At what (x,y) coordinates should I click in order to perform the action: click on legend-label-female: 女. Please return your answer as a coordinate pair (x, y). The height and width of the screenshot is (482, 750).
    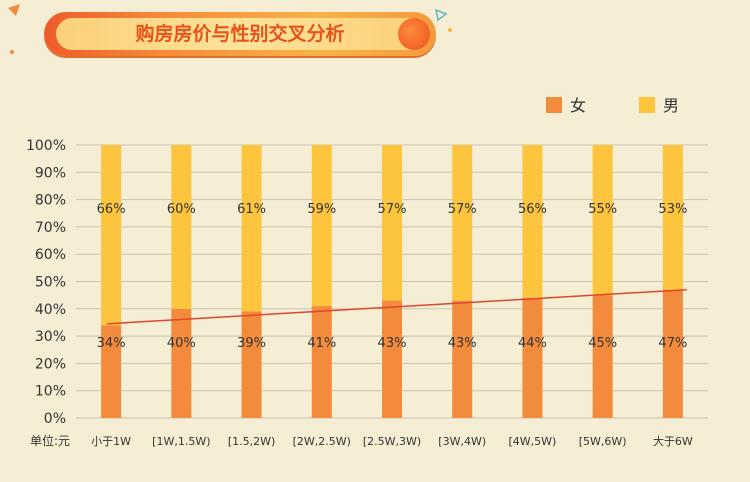
    Looking at the image, I should click on (578, 105).